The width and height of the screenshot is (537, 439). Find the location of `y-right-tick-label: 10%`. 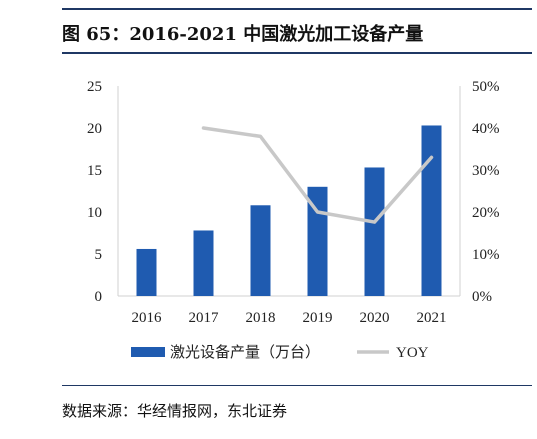

y-right-tick-label: 10% is located at coordinates (486, 255).